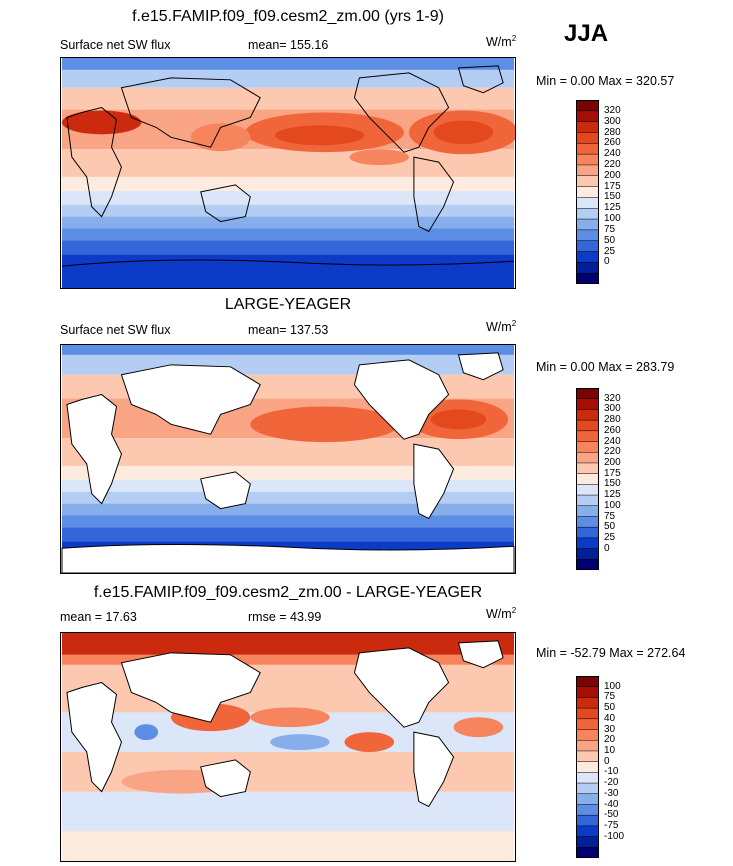 The width and height of the screenshot is (733, 866). I want to click on panel-1-colorbar-svg, so click(587, 192).